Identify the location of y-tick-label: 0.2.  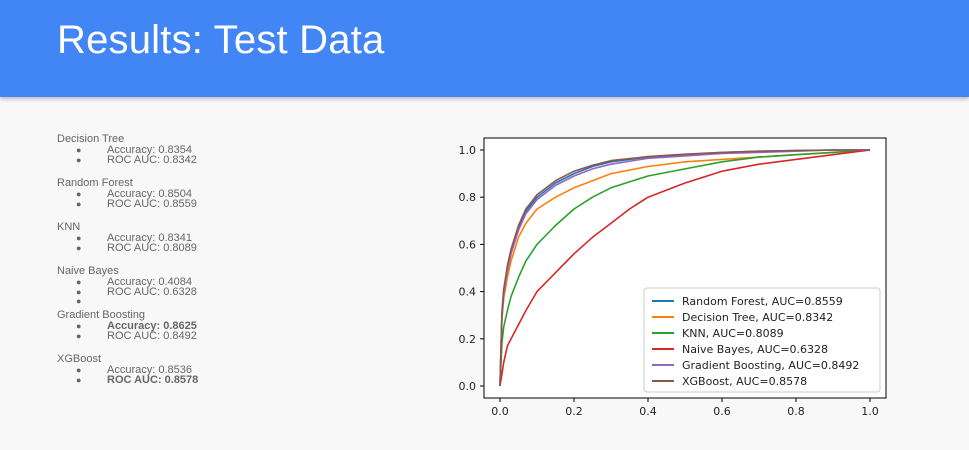
(468, 339).